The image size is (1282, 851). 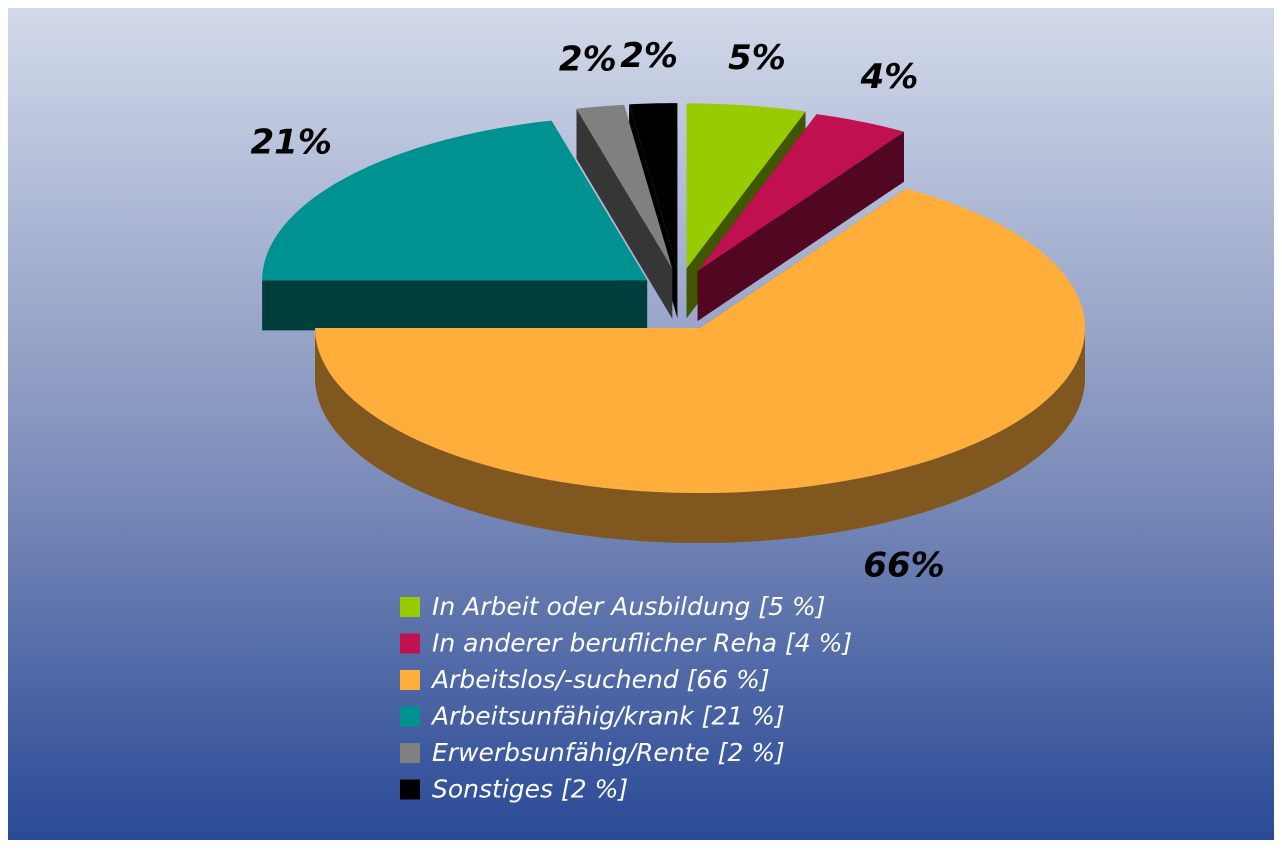 I want to click on legend-label: Erwerbsunfähig/Rente [2 %], so click(x=608, y=752).